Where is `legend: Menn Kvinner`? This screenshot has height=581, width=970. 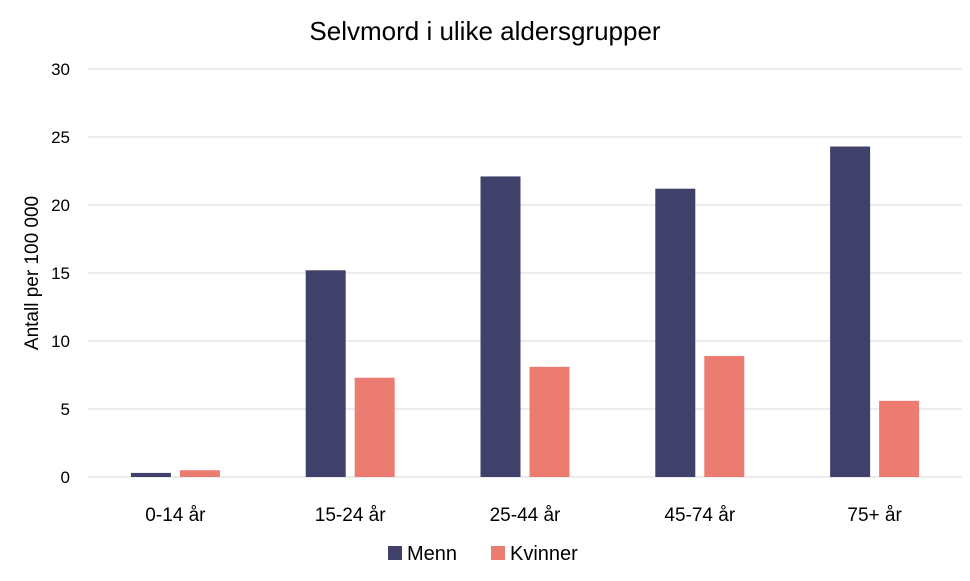 legend: Menn Kvinner is located at coordinates (483, 554).